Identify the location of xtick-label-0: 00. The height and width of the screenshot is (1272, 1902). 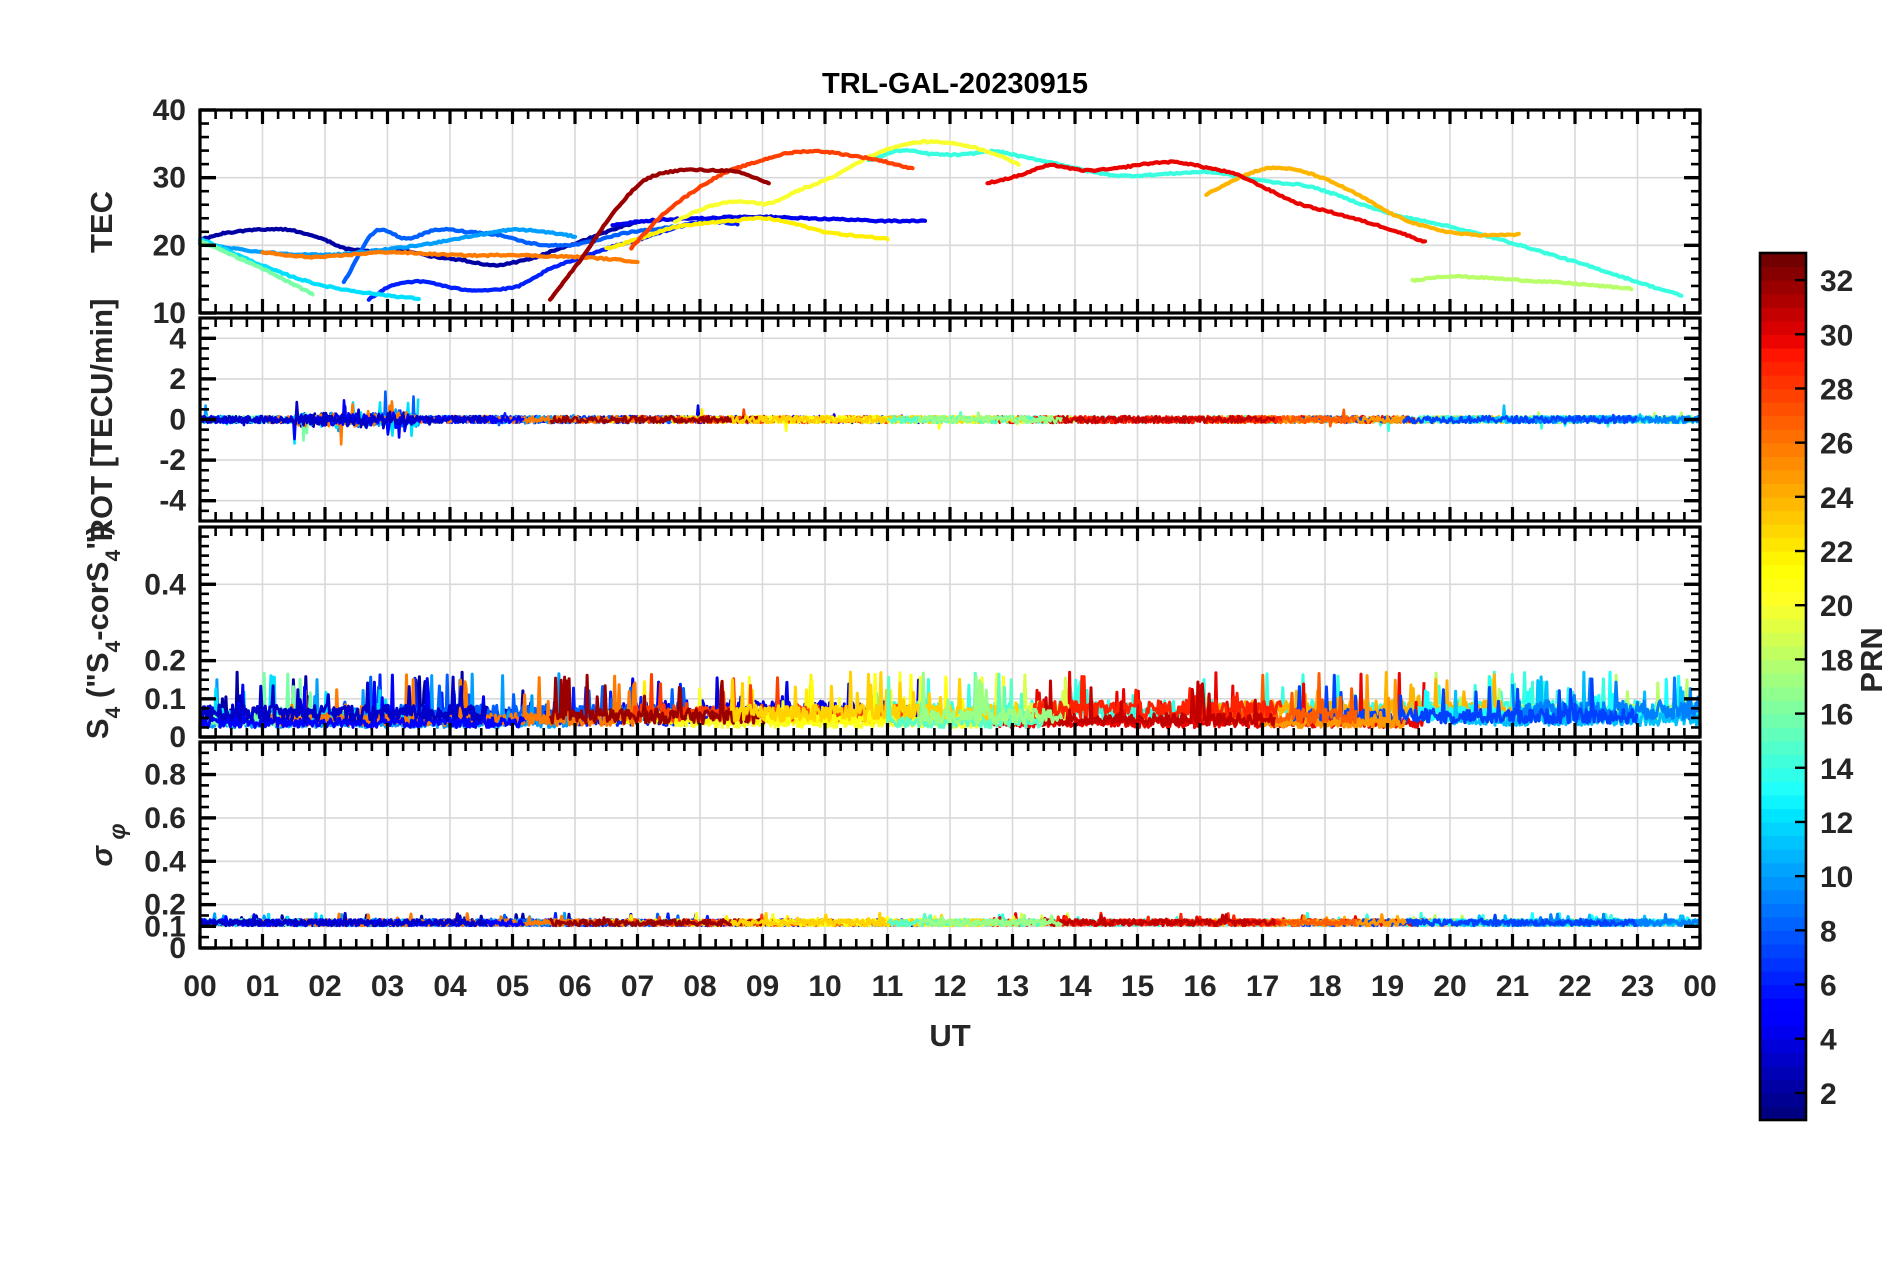
(199, 986).